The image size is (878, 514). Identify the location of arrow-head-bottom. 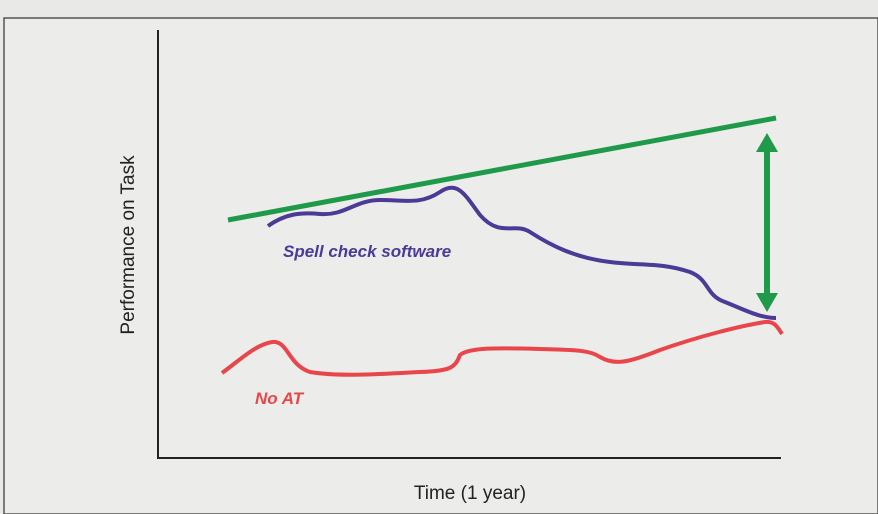
(767, 302).